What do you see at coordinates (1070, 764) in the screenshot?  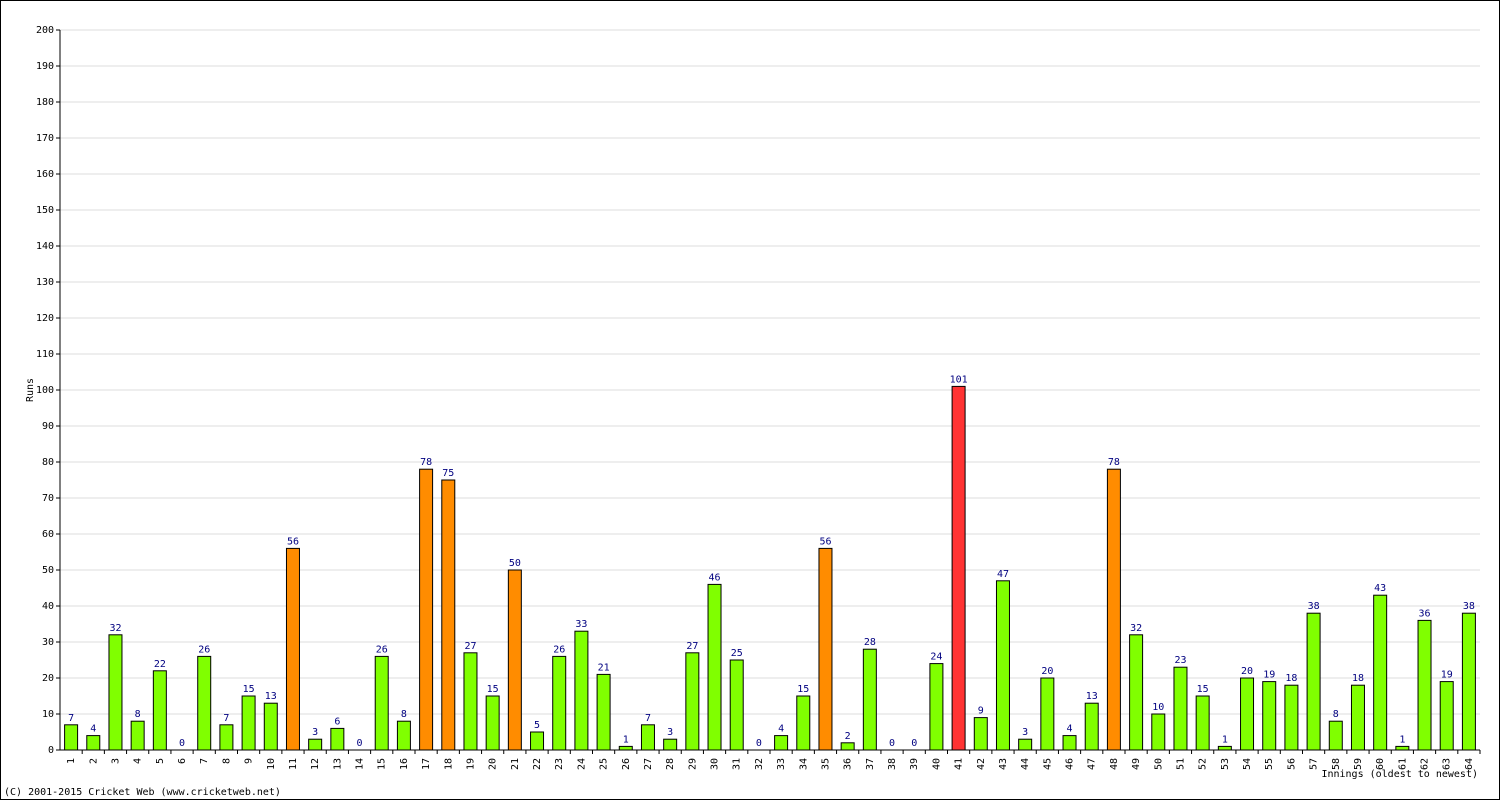 I see `x-tick-label: 46` at bounding box center [1070, 764].